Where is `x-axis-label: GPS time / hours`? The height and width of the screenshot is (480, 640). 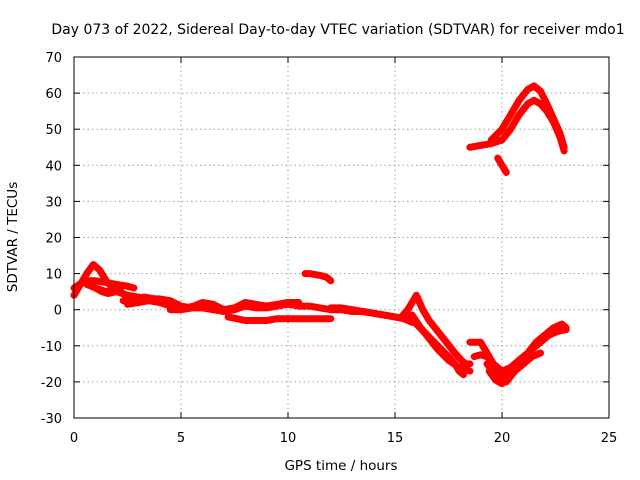 x-axis-label: GPS time / hours is located at coordinates (340, 466).